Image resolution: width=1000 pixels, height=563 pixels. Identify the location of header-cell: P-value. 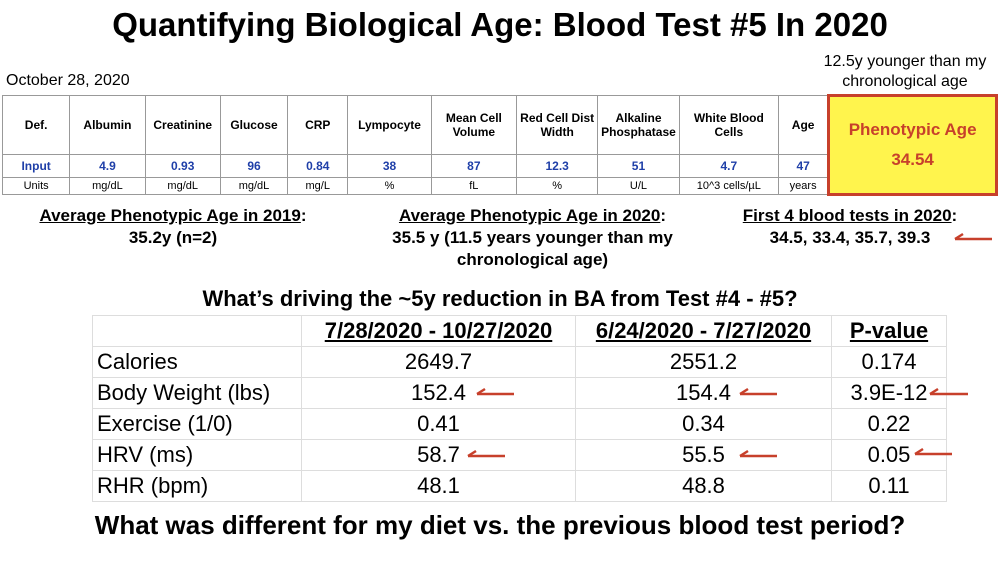
(889, 331).